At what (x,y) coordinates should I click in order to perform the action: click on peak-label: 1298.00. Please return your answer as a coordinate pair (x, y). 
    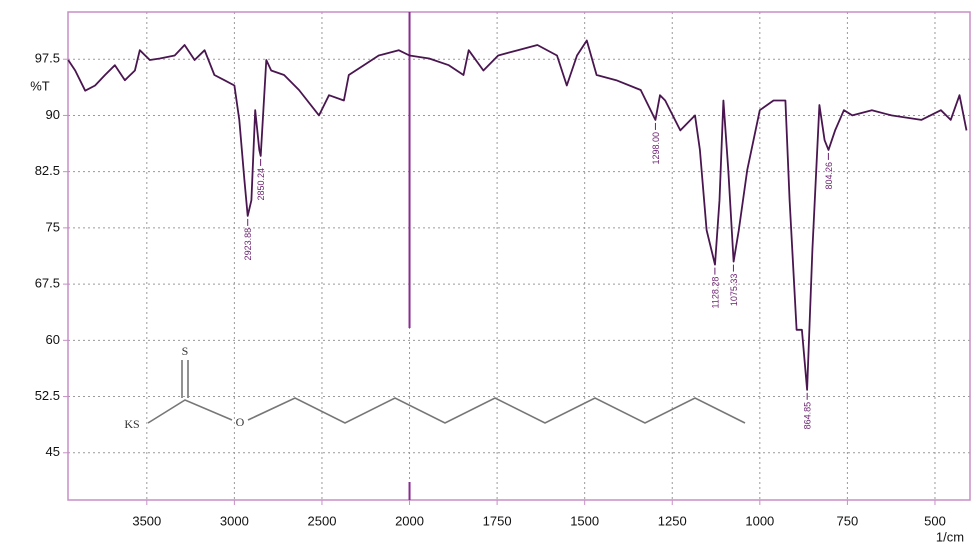
    Looking at the image, I should click on (656, 148).